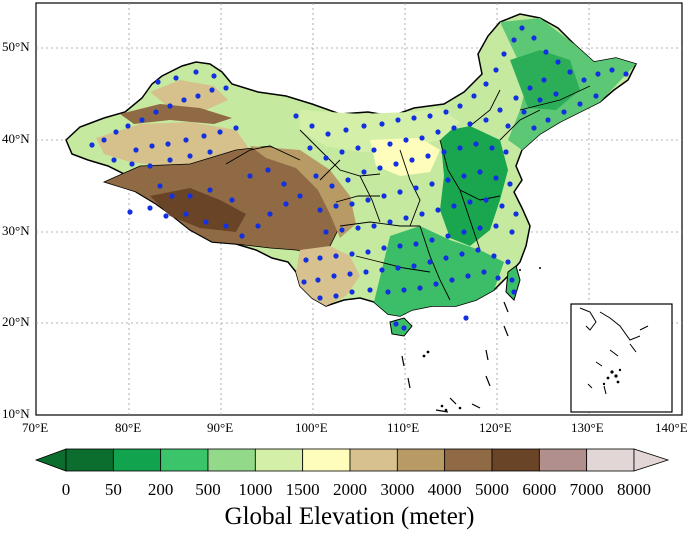 The image size is (699, 535). What do you see at coordinates (474, 186) in the screenshot?
I see `north-china-plain` at bounding box center [474, 186].